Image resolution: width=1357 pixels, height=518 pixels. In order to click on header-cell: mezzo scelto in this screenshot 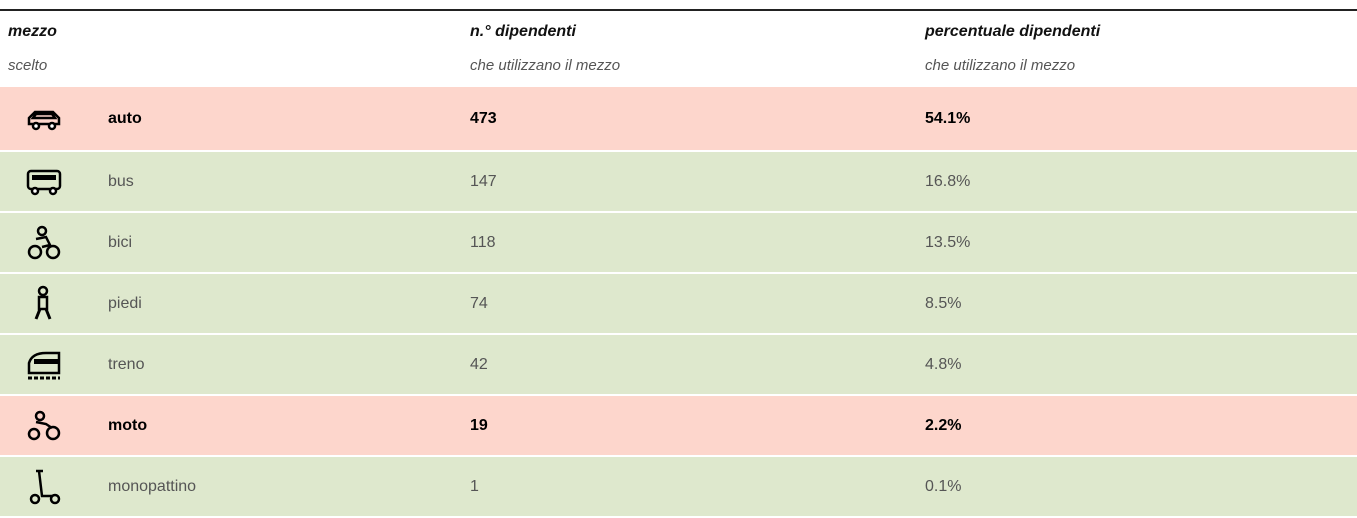, I will do `click(32, 48)`.